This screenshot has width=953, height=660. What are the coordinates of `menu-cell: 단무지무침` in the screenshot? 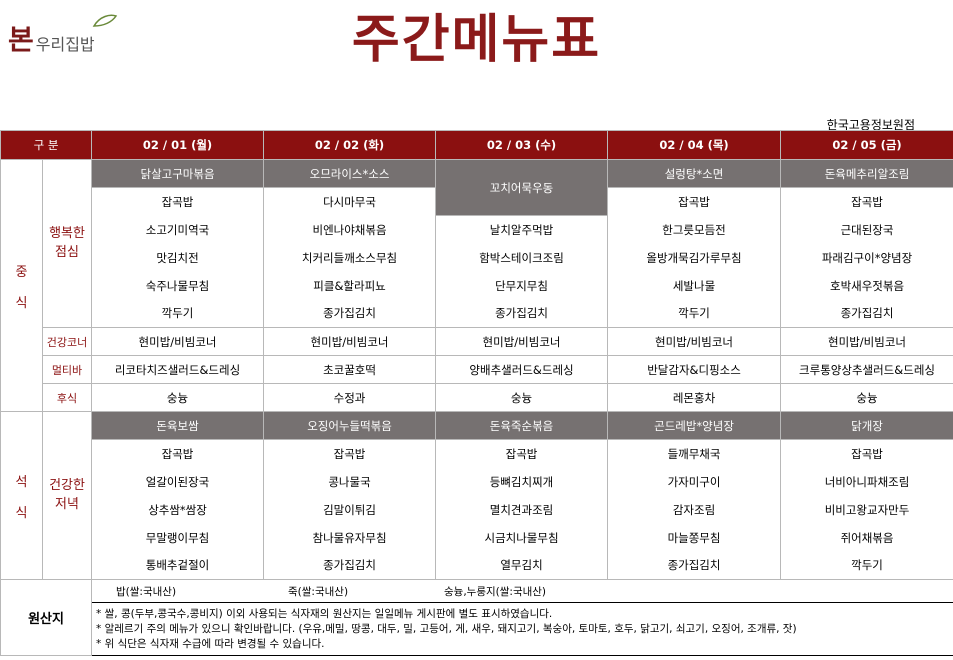 It's located at (522, 285).